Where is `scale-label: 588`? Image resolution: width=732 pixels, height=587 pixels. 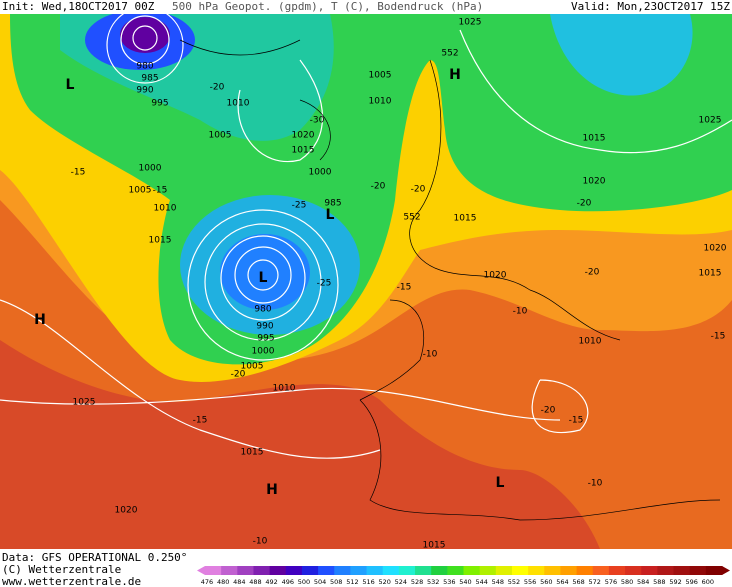
scale-label: 588 is located at coordinates (659, 582).